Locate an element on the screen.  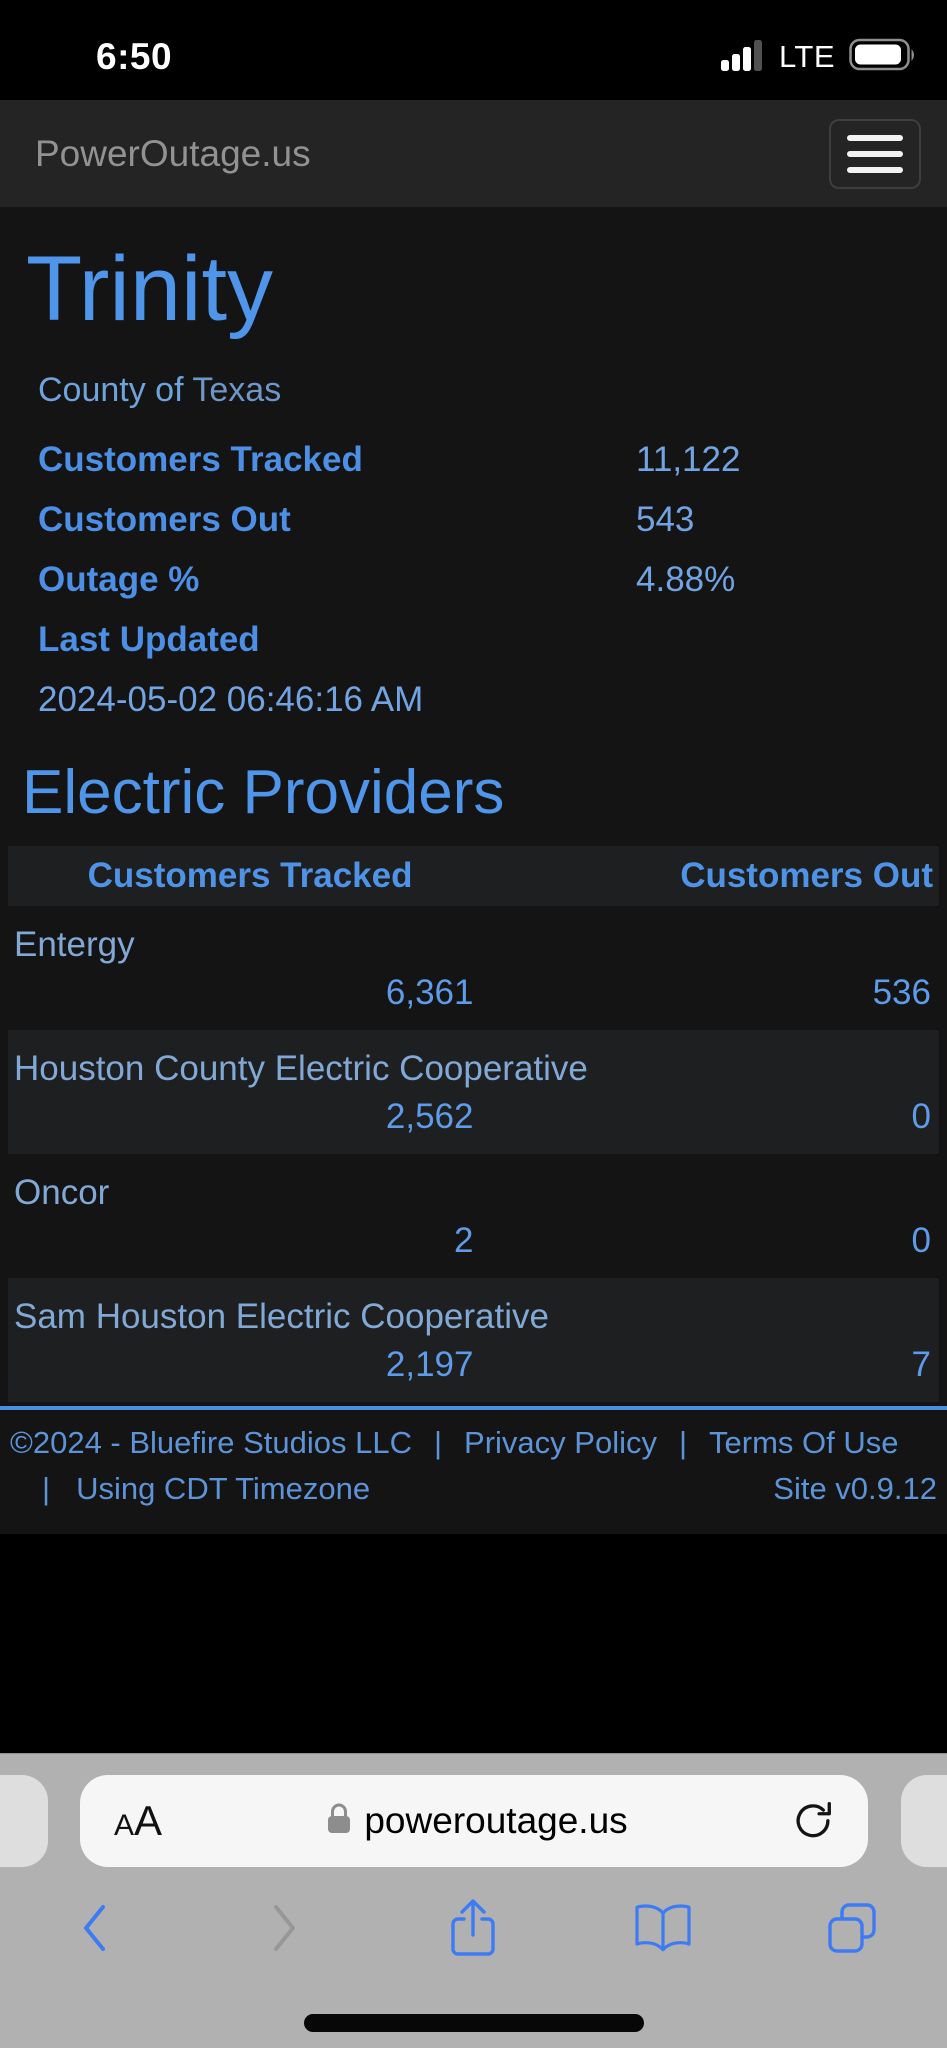
hamburger-icon is located at coordinates (875, 153).